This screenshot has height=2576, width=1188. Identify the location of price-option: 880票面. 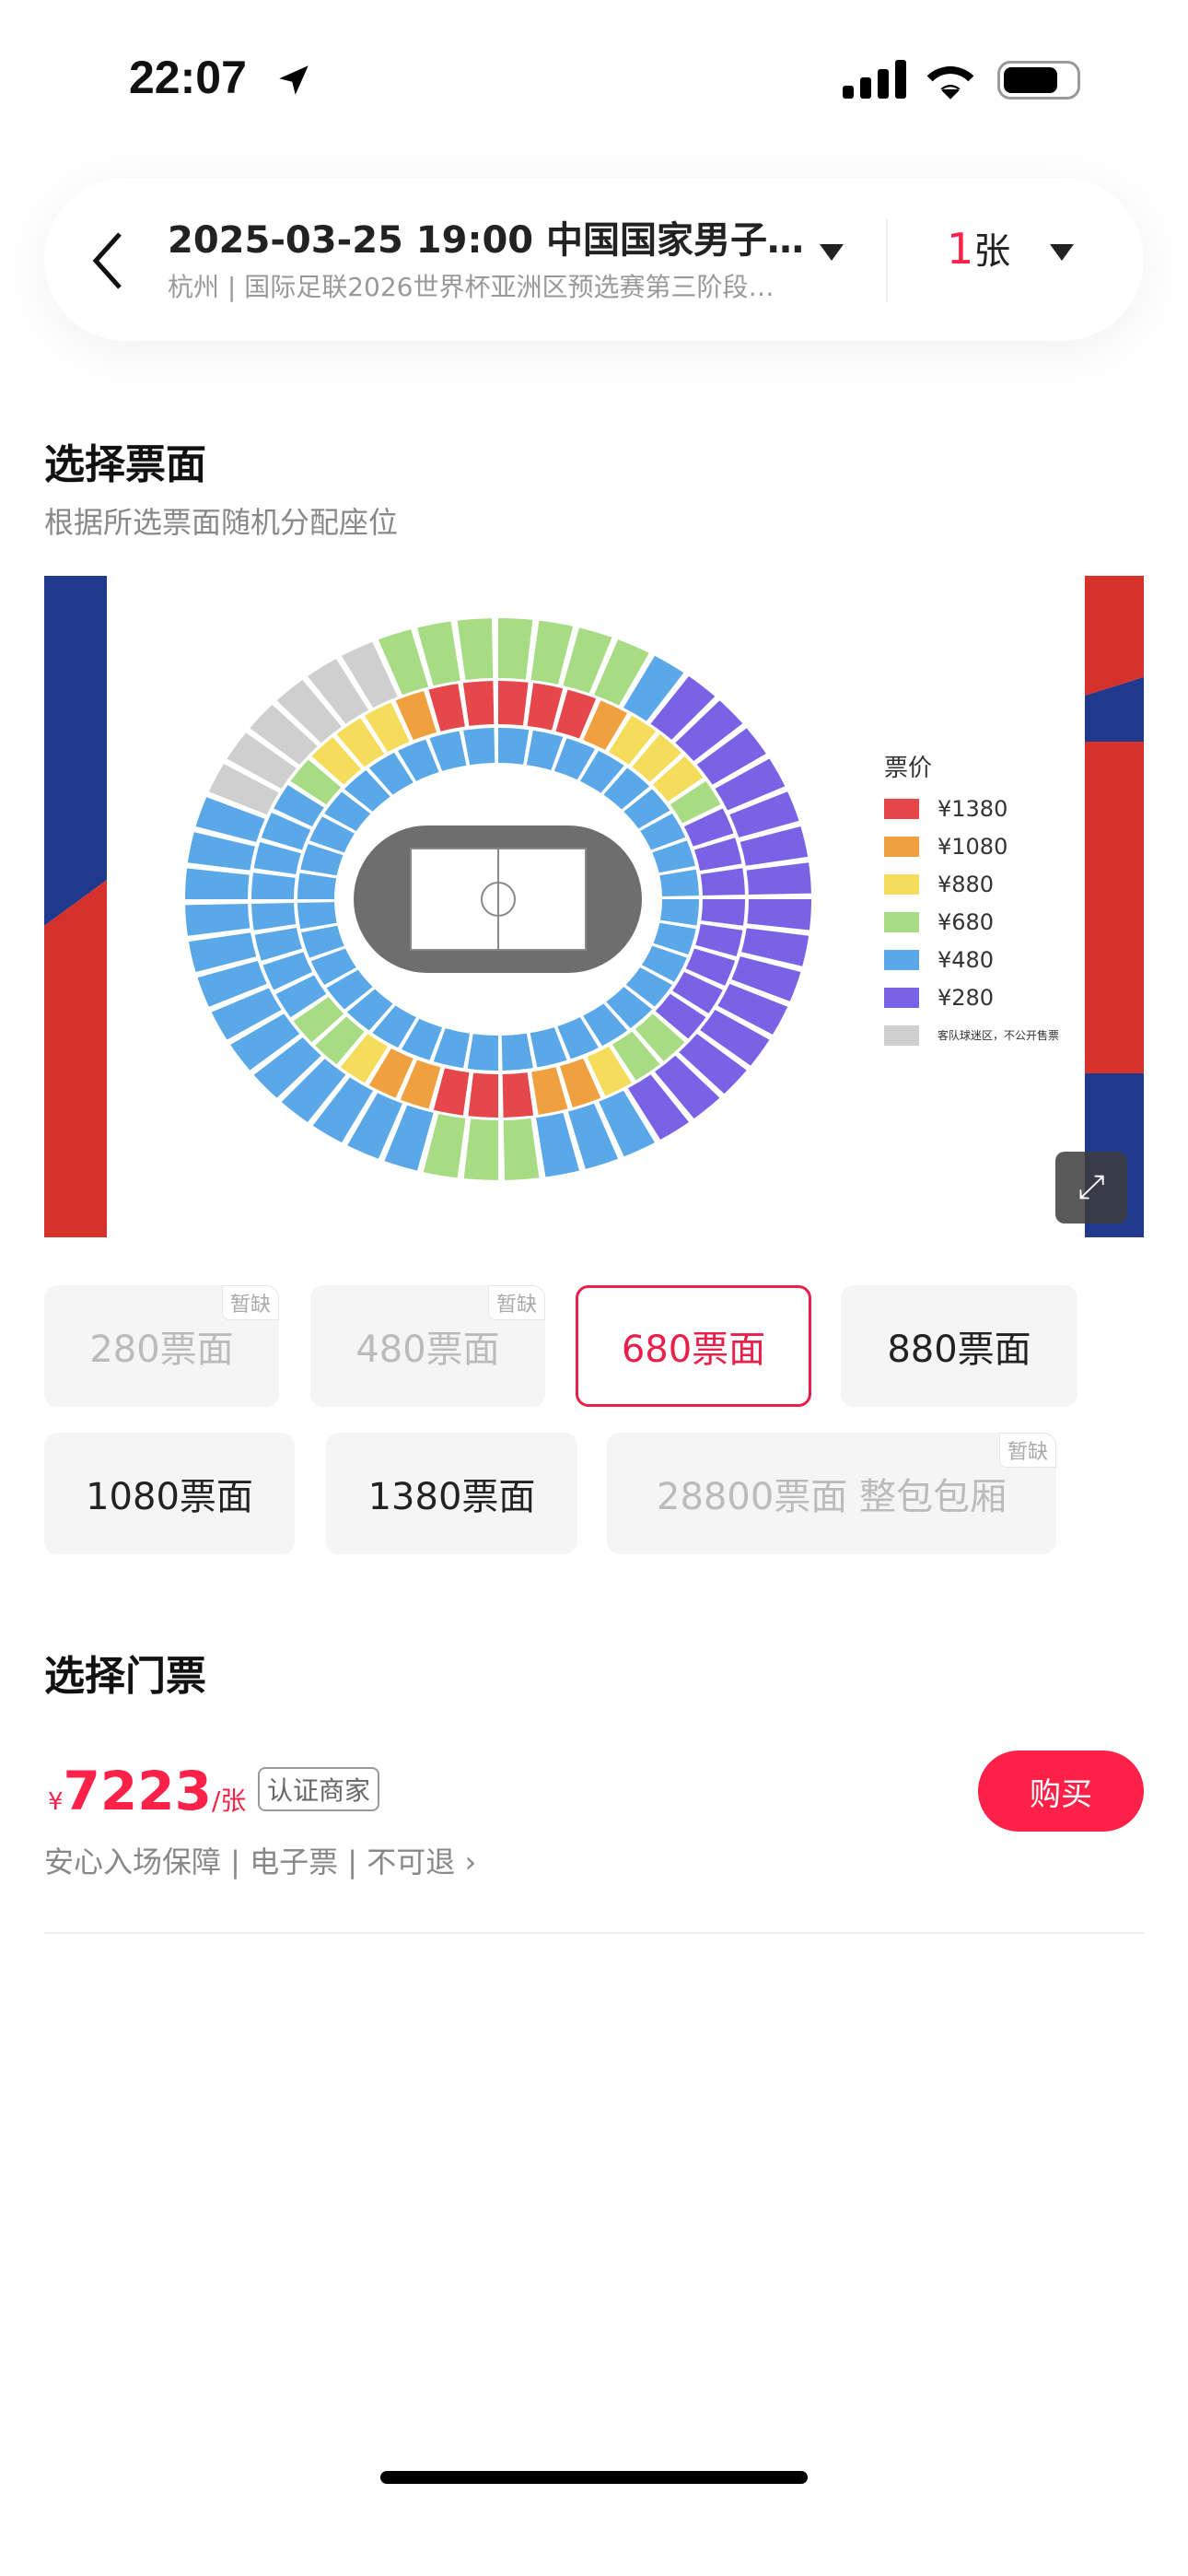
(959, 1346).